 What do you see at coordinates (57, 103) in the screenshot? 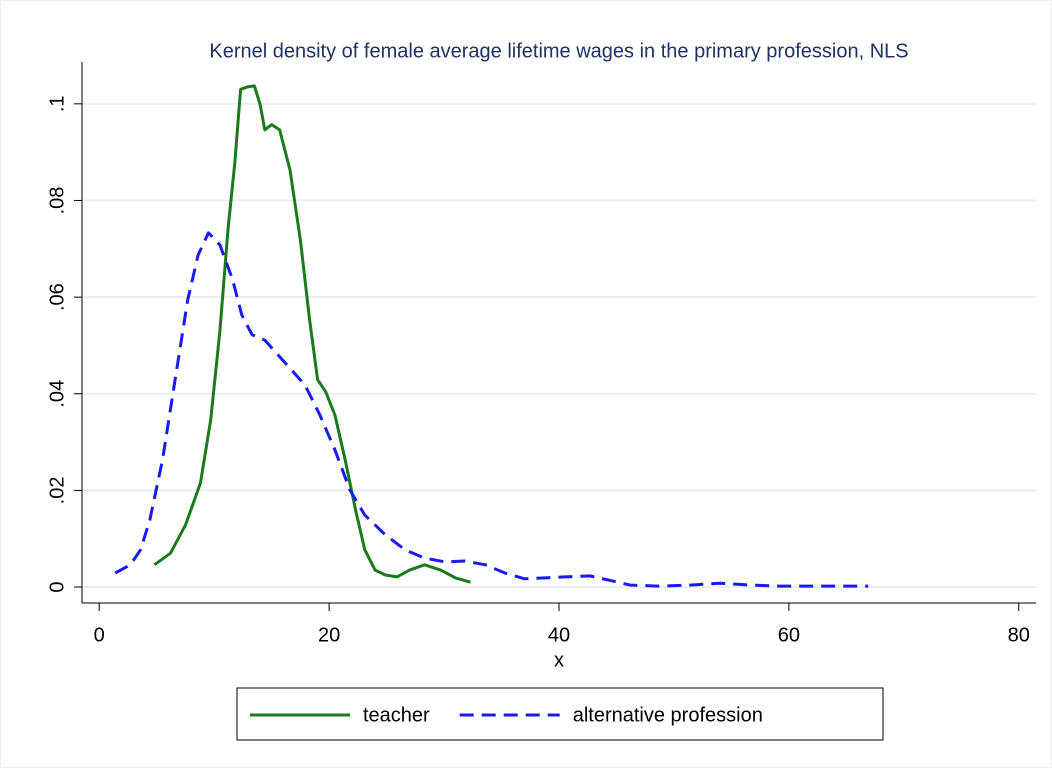
I see `y-tick-label: .1` at bounding box center [57, 103].